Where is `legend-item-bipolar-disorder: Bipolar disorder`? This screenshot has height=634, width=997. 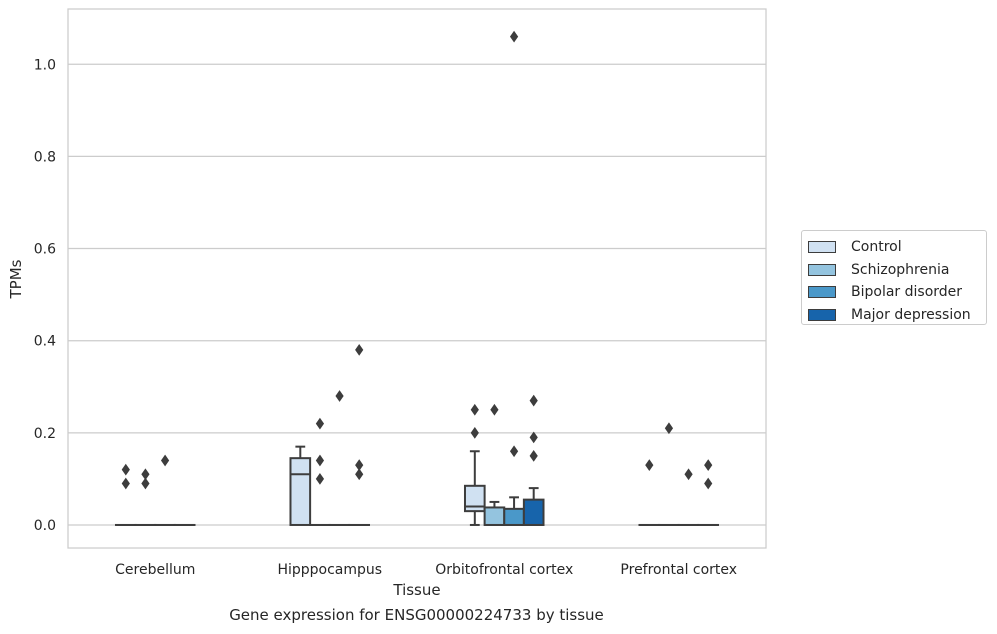
legend-item-bipolar-disorder: Bipolar disorder is located at coordinates (897, 292).